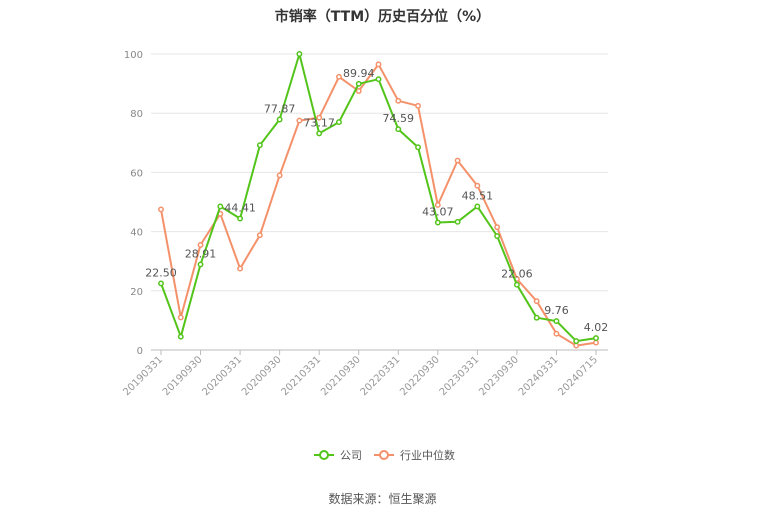  I want to click on x-tick-label: 20190331, so click(143, 376).